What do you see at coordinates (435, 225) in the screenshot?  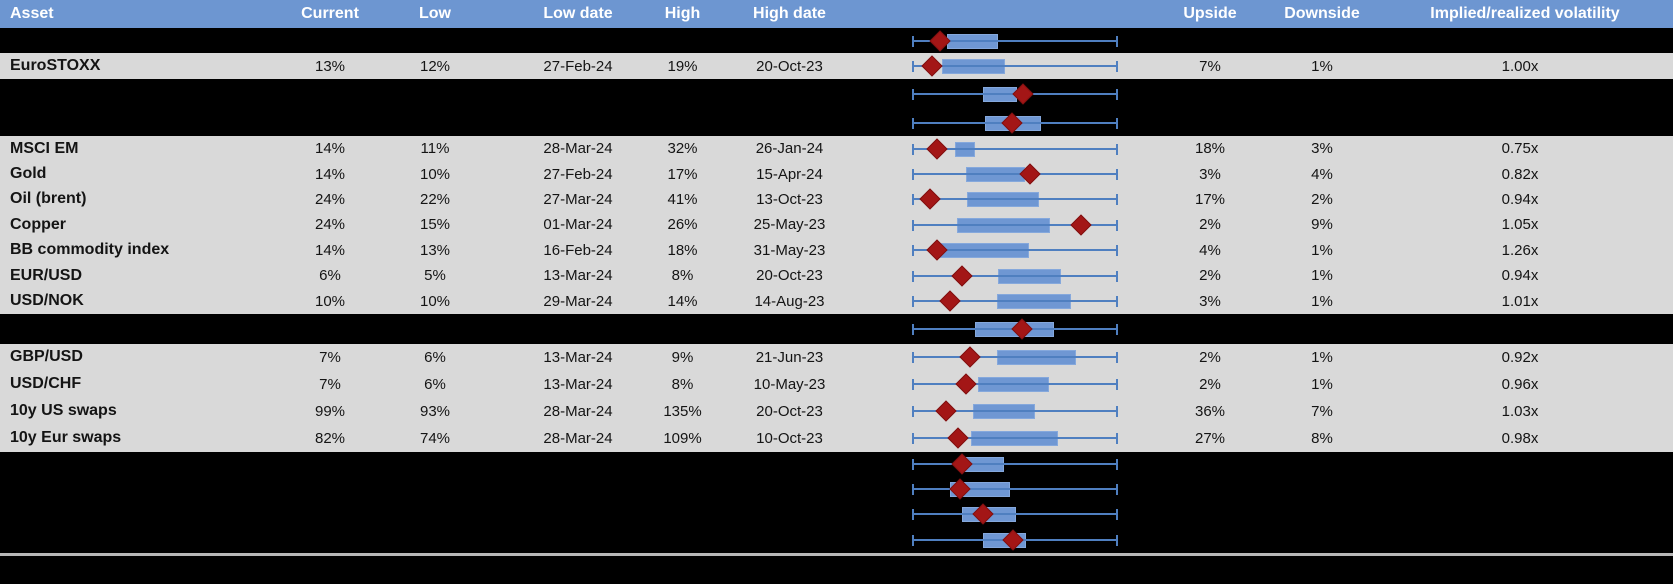 I see `cell-low: 15%` at bounding box center [435, 225].